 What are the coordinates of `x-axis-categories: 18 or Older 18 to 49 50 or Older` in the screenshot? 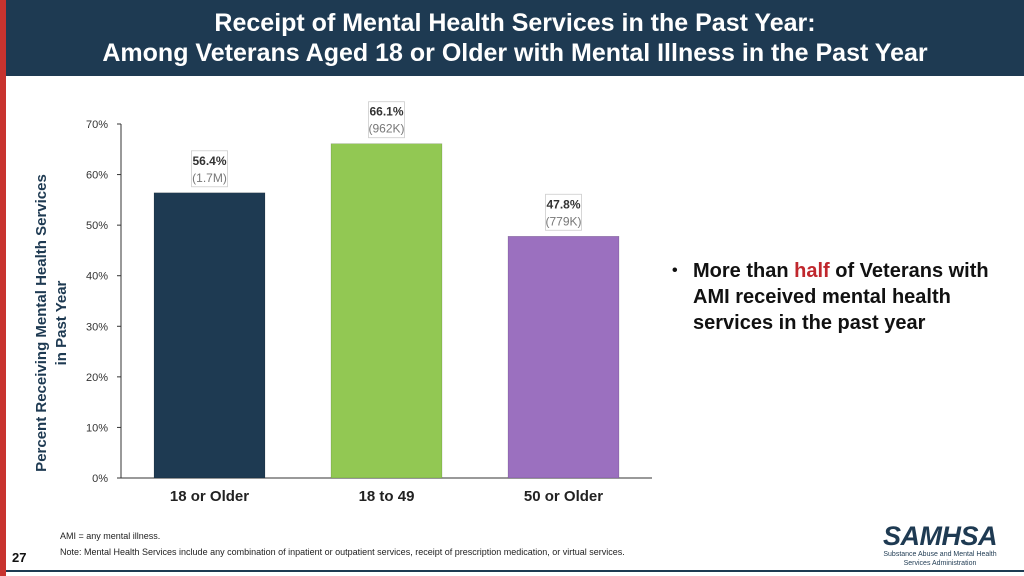 It's located at (386, 496).